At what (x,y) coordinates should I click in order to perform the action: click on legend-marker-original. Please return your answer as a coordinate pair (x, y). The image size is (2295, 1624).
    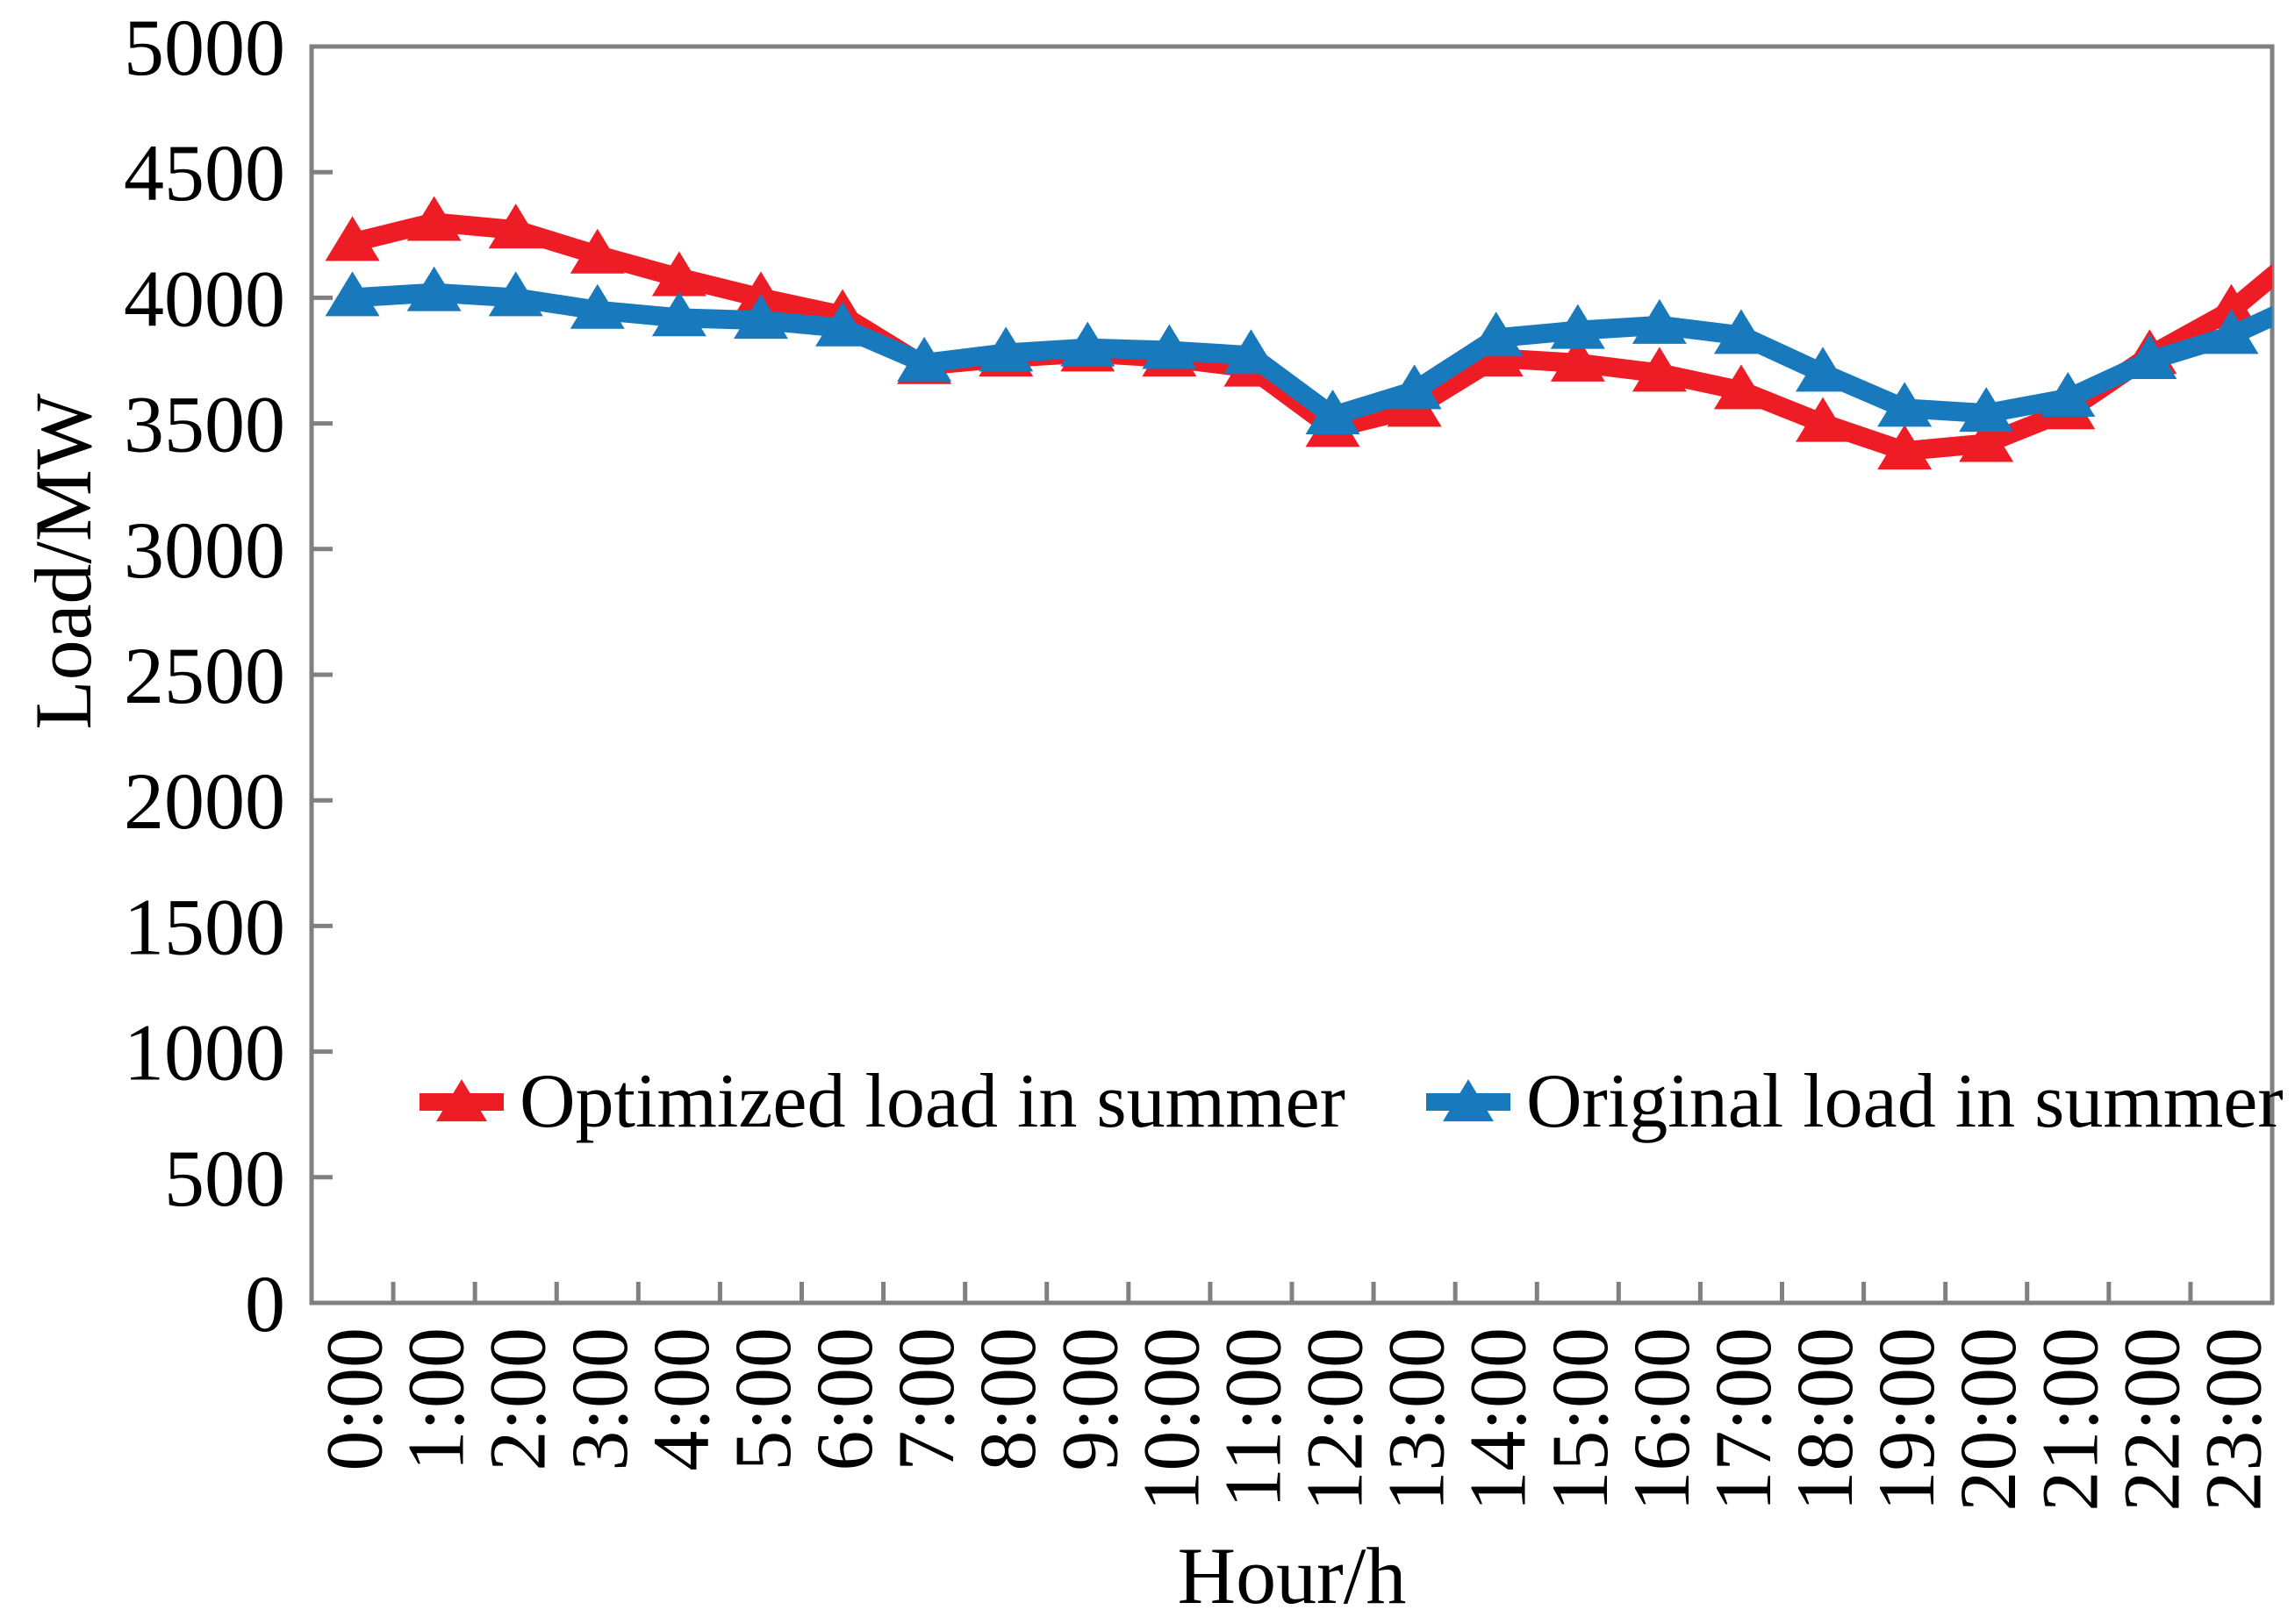
    Looking at the image, I should click on (1467, 1102).